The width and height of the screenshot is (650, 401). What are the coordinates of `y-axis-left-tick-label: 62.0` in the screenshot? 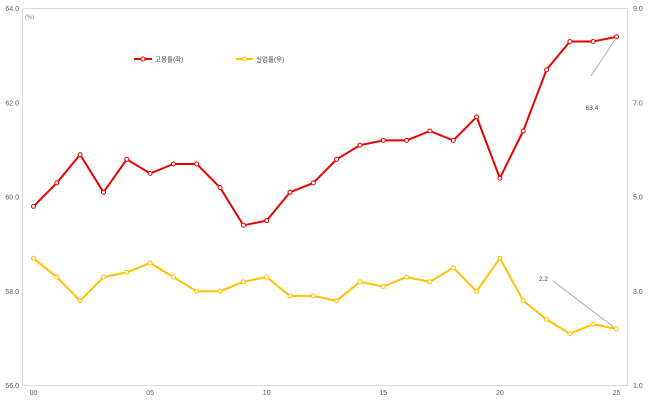 It's located at (12, 103).